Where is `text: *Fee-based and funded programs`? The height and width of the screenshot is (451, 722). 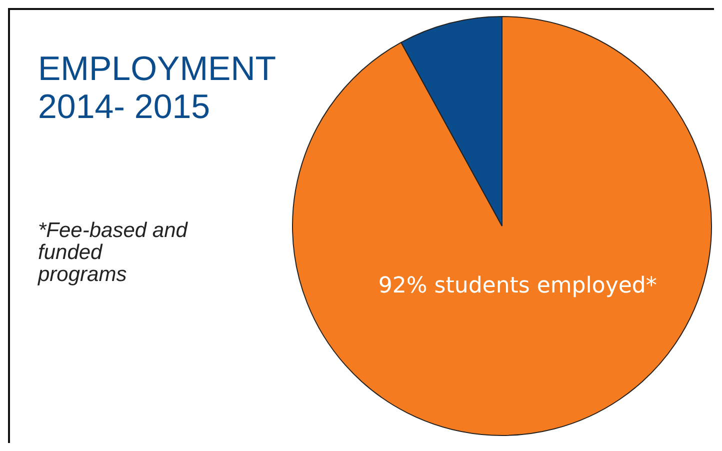
text: *Fee-based and funded programs is located at coordinates (113, 252).